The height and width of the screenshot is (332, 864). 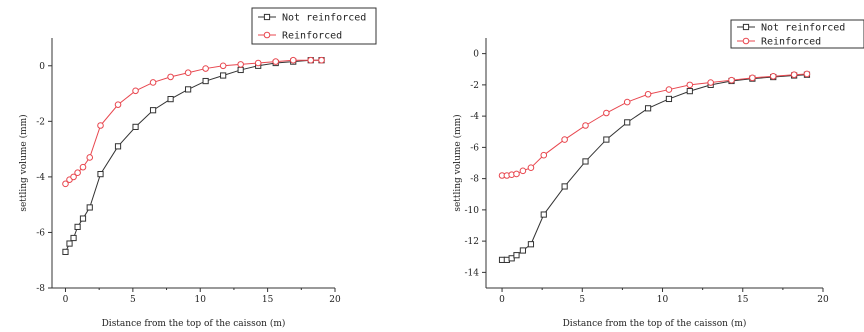 I want to click on y-tick-label: -6, so click(x=40, y=233).